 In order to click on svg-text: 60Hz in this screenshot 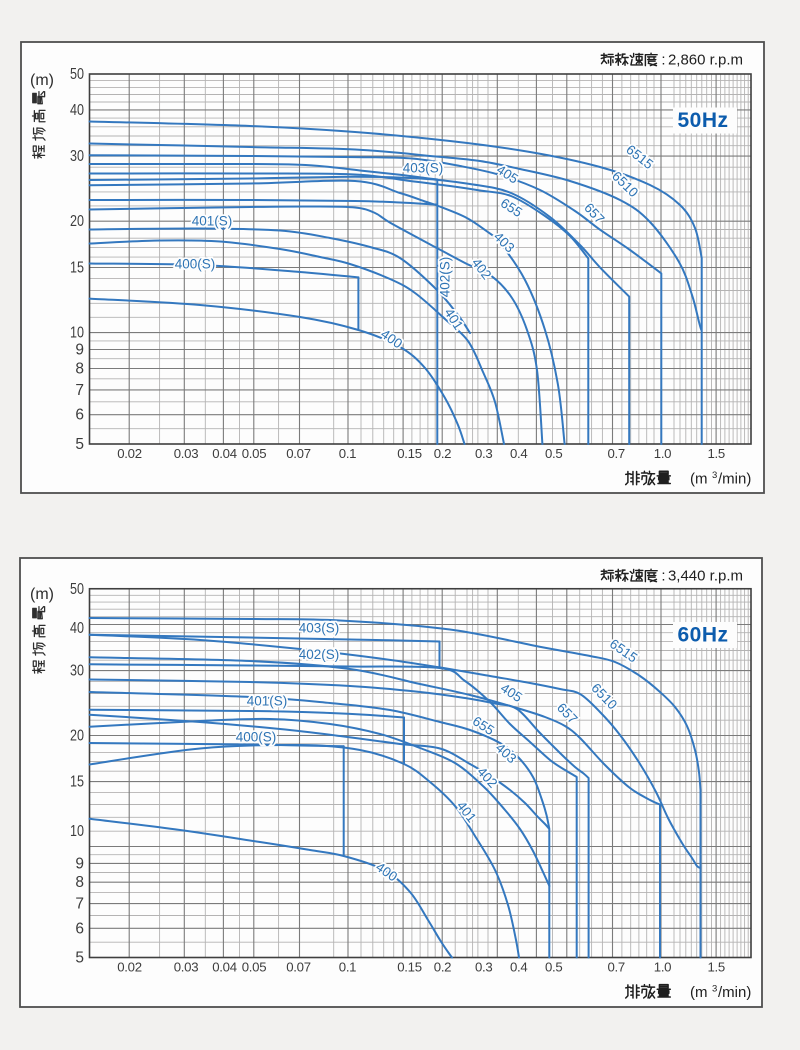, I will do `click(702, 635)`.